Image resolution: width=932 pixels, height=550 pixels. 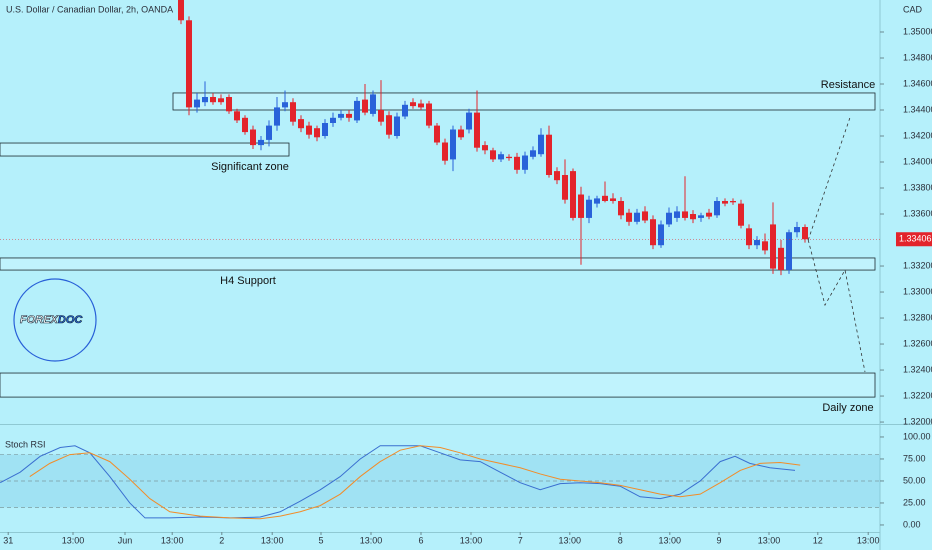 I want to click on x-tick-label: 7, so click(x=520, y=540).